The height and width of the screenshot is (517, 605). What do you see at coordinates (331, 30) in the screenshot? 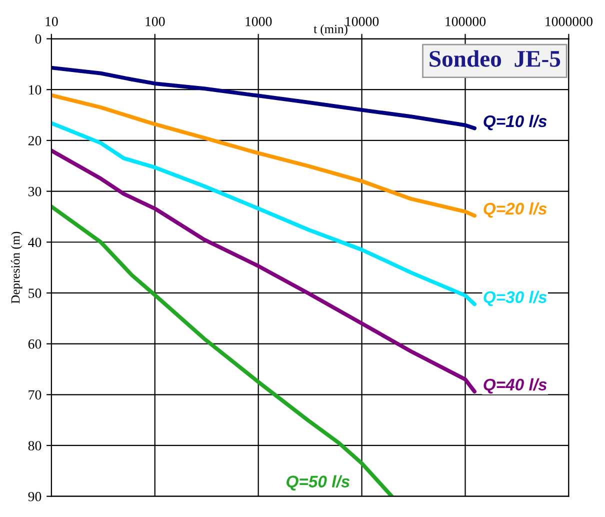
I see `x-axis-title: t (min)` at bounding box center [331, 30].